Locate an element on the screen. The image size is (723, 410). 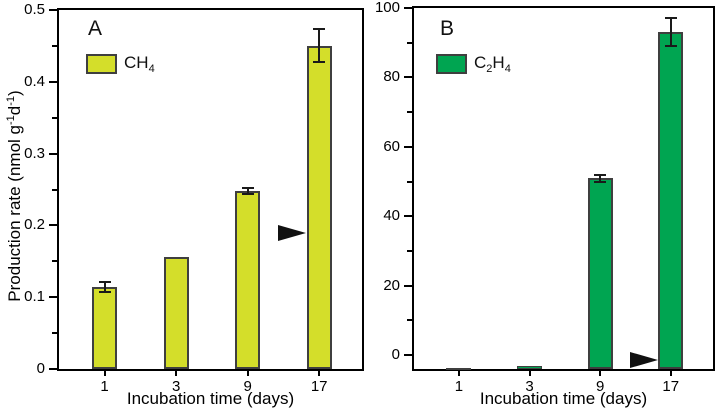
y-axis-title: Production rate (nmol g-1d-1) is located at coordinates (15, 195).